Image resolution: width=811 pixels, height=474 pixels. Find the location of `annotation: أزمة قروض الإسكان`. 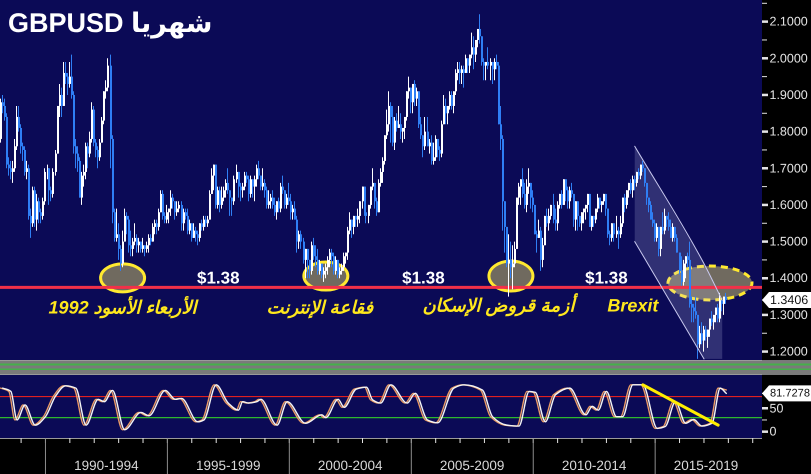

annotation: أزمة قروض الإسكان is located at coordinates (500, 304).